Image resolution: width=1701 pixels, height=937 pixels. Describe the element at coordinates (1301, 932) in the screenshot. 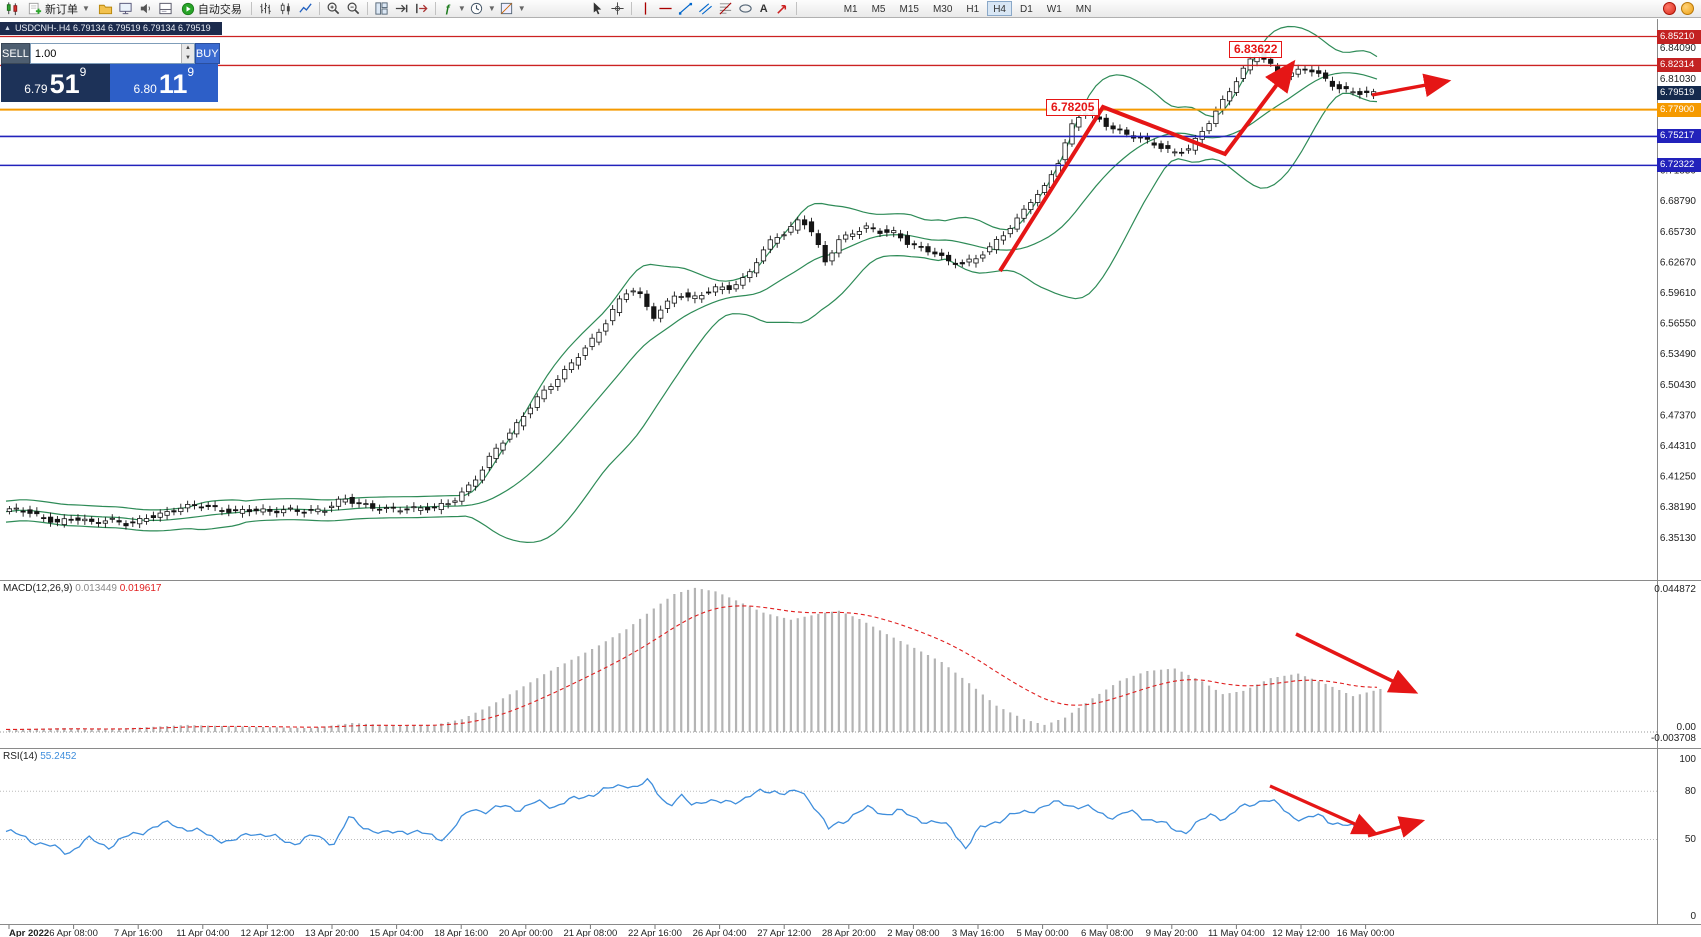

I see `svg-text: 12 May 12:00` at that location.